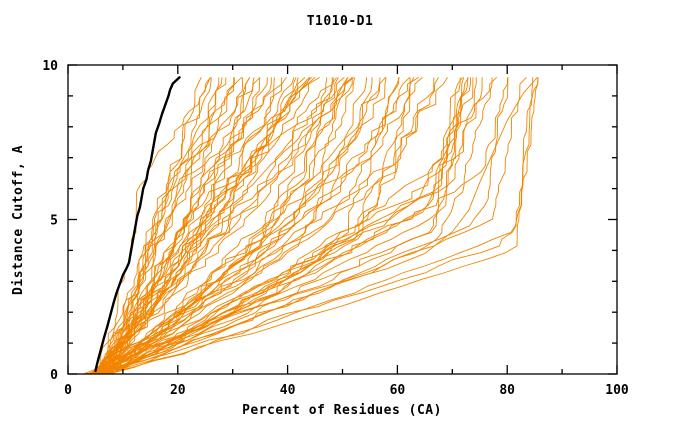 The width and height of the screenshot is (680, 440). Describe the element at coordinates (178, 390) in the screenshot. I see `x-tick-label: 20` at that location.